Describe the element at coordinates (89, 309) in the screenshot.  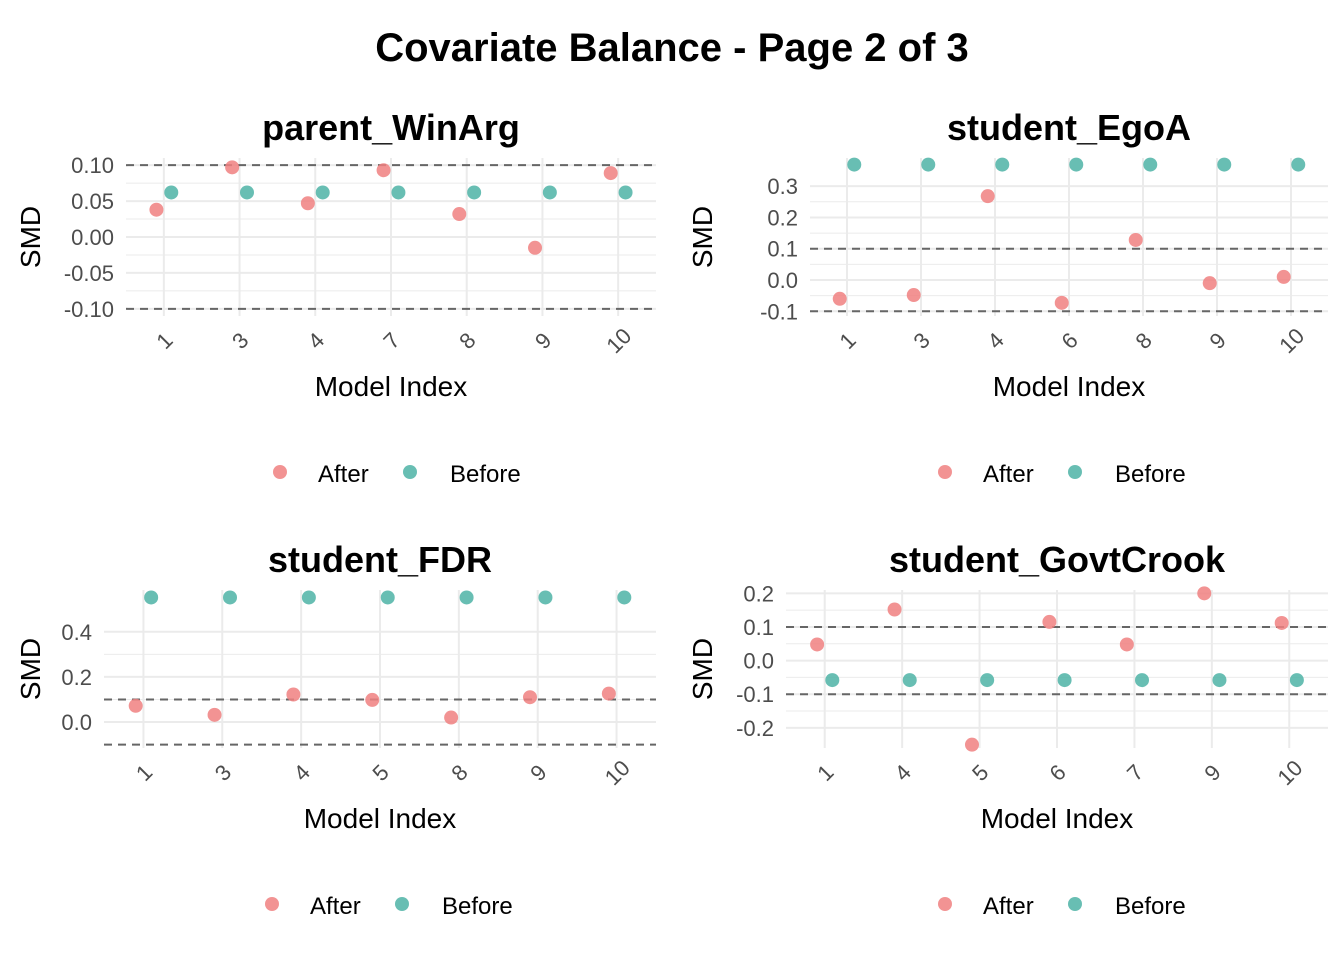
I see `y-tick-label: -0.10` at that location.